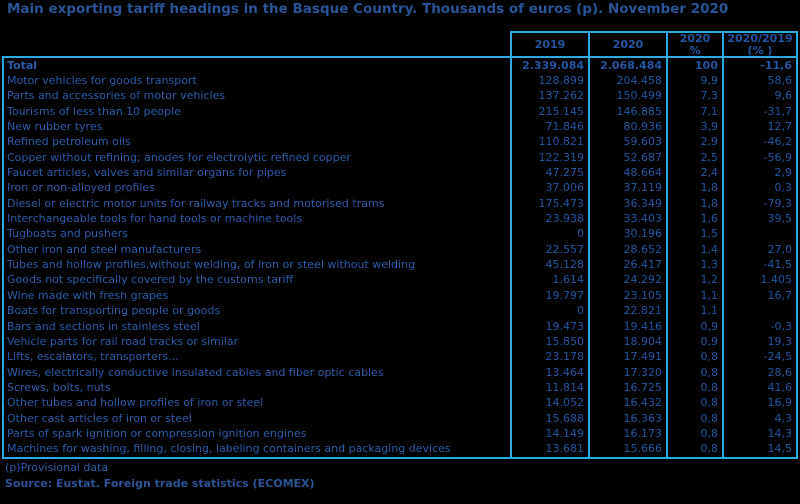  I want to click on cell-2020-pct: 7,1, so click(695, 112).